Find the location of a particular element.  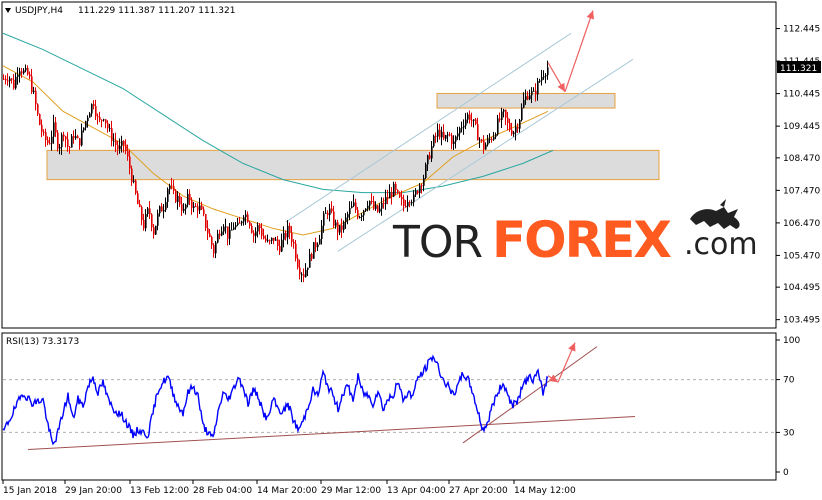

watermark-tor: TOR is located at coordinates (437, 242).